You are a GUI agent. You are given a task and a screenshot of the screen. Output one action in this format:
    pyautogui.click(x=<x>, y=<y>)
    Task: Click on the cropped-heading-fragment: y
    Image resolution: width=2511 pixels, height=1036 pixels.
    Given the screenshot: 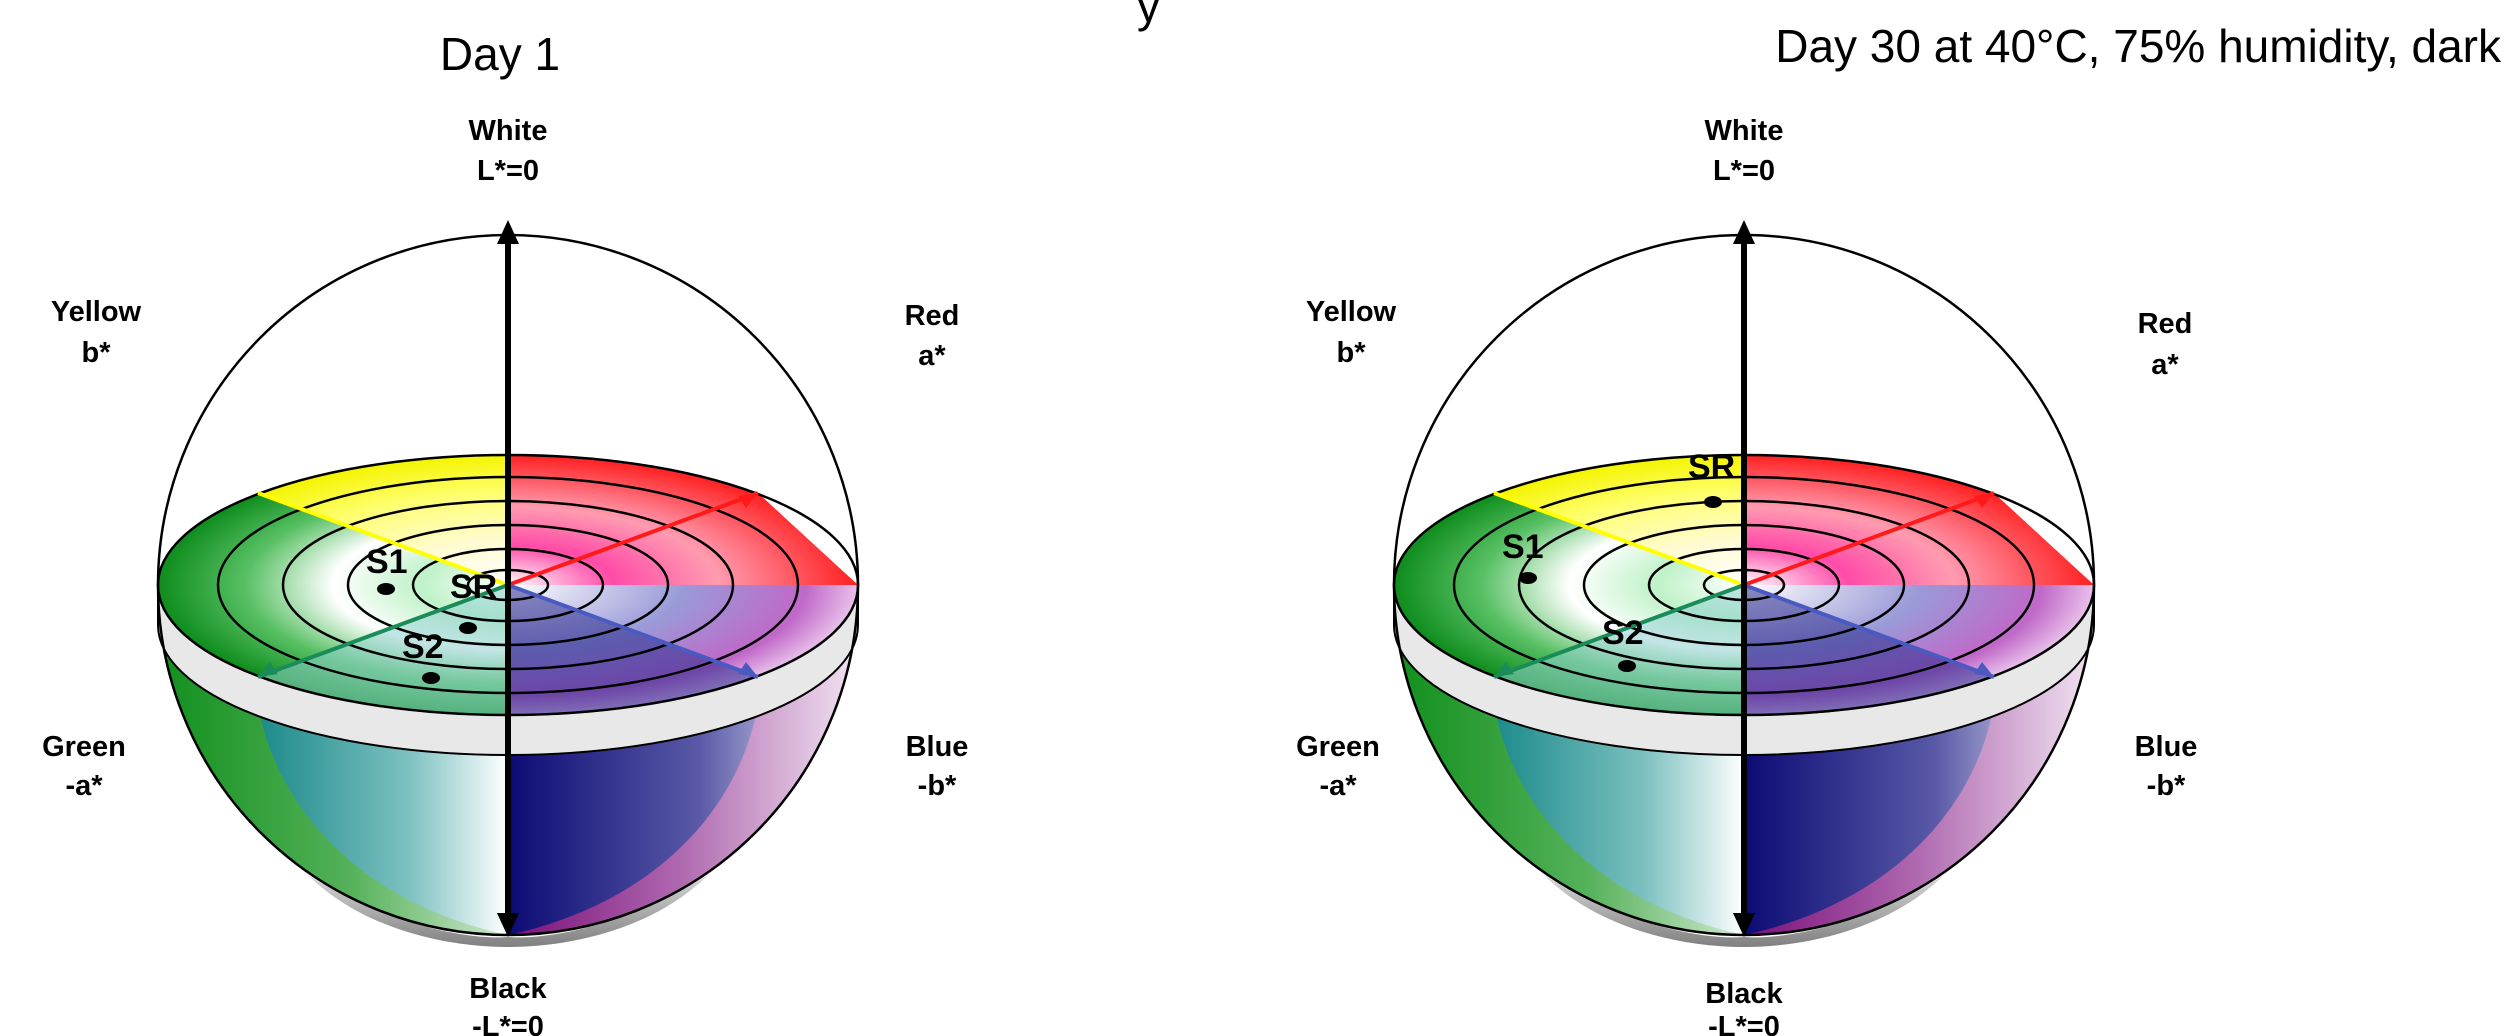 What is the action you would take?
    pyautogui.click(x=1148, y=16)
    